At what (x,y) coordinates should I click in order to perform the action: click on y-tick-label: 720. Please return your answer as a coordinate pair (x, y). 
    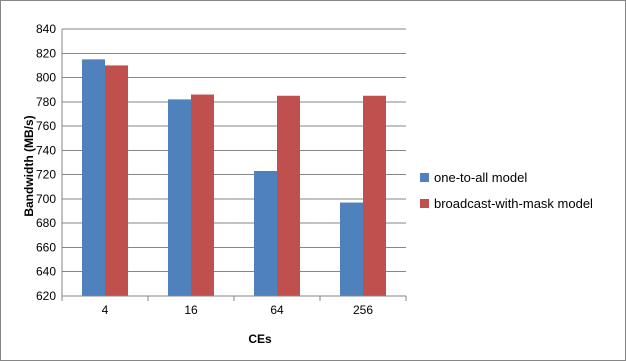
    Looking at the image, I should click on (46, 175).